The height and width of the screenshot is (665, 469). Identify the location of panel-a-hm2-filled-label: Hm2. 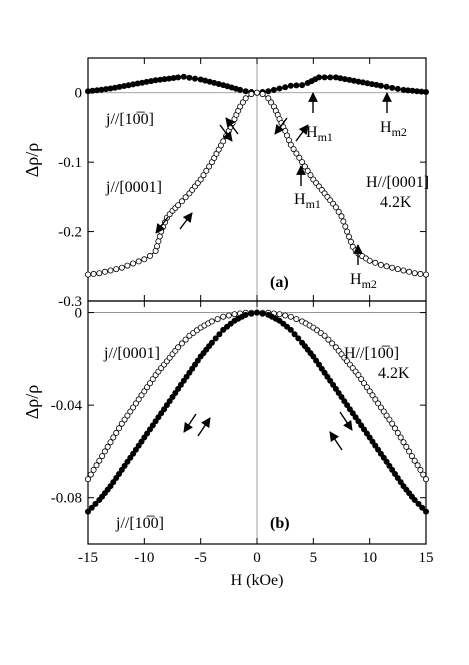
(393, 129).